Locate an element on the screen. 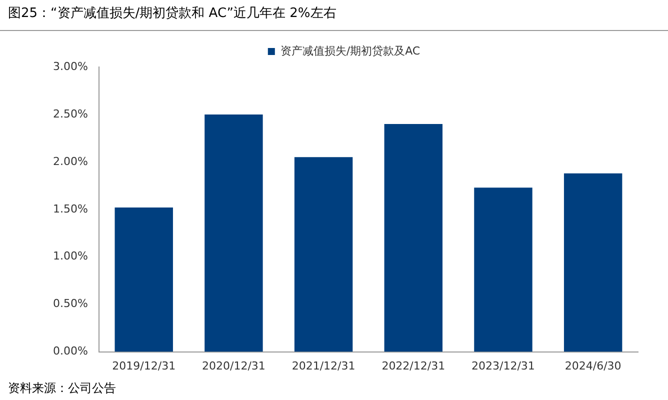 The height and width of the screenshot is (400, 668). x-tick-label: 2019/12/31 is located at coordinates (144, 365).